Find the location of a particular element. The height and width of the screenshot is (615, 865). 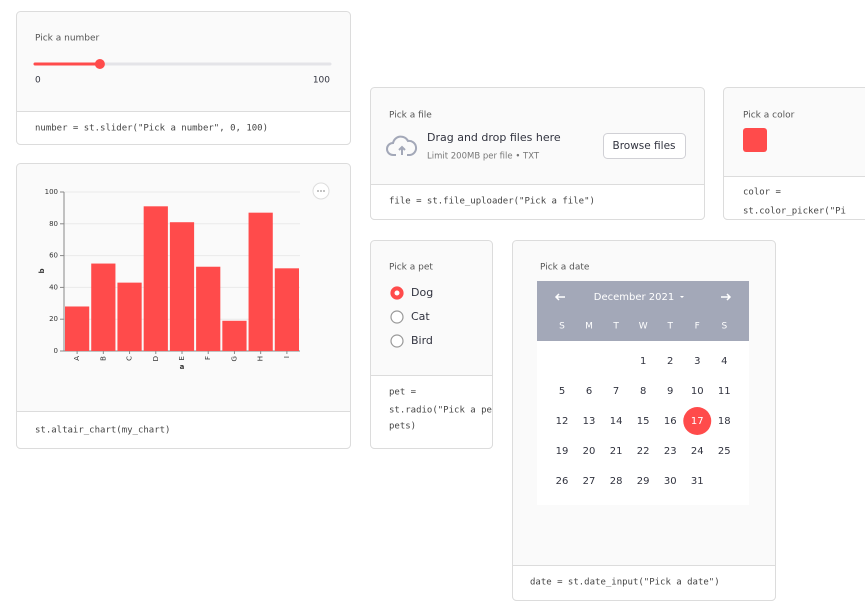

code: color = is located at coordinates (762, 193).